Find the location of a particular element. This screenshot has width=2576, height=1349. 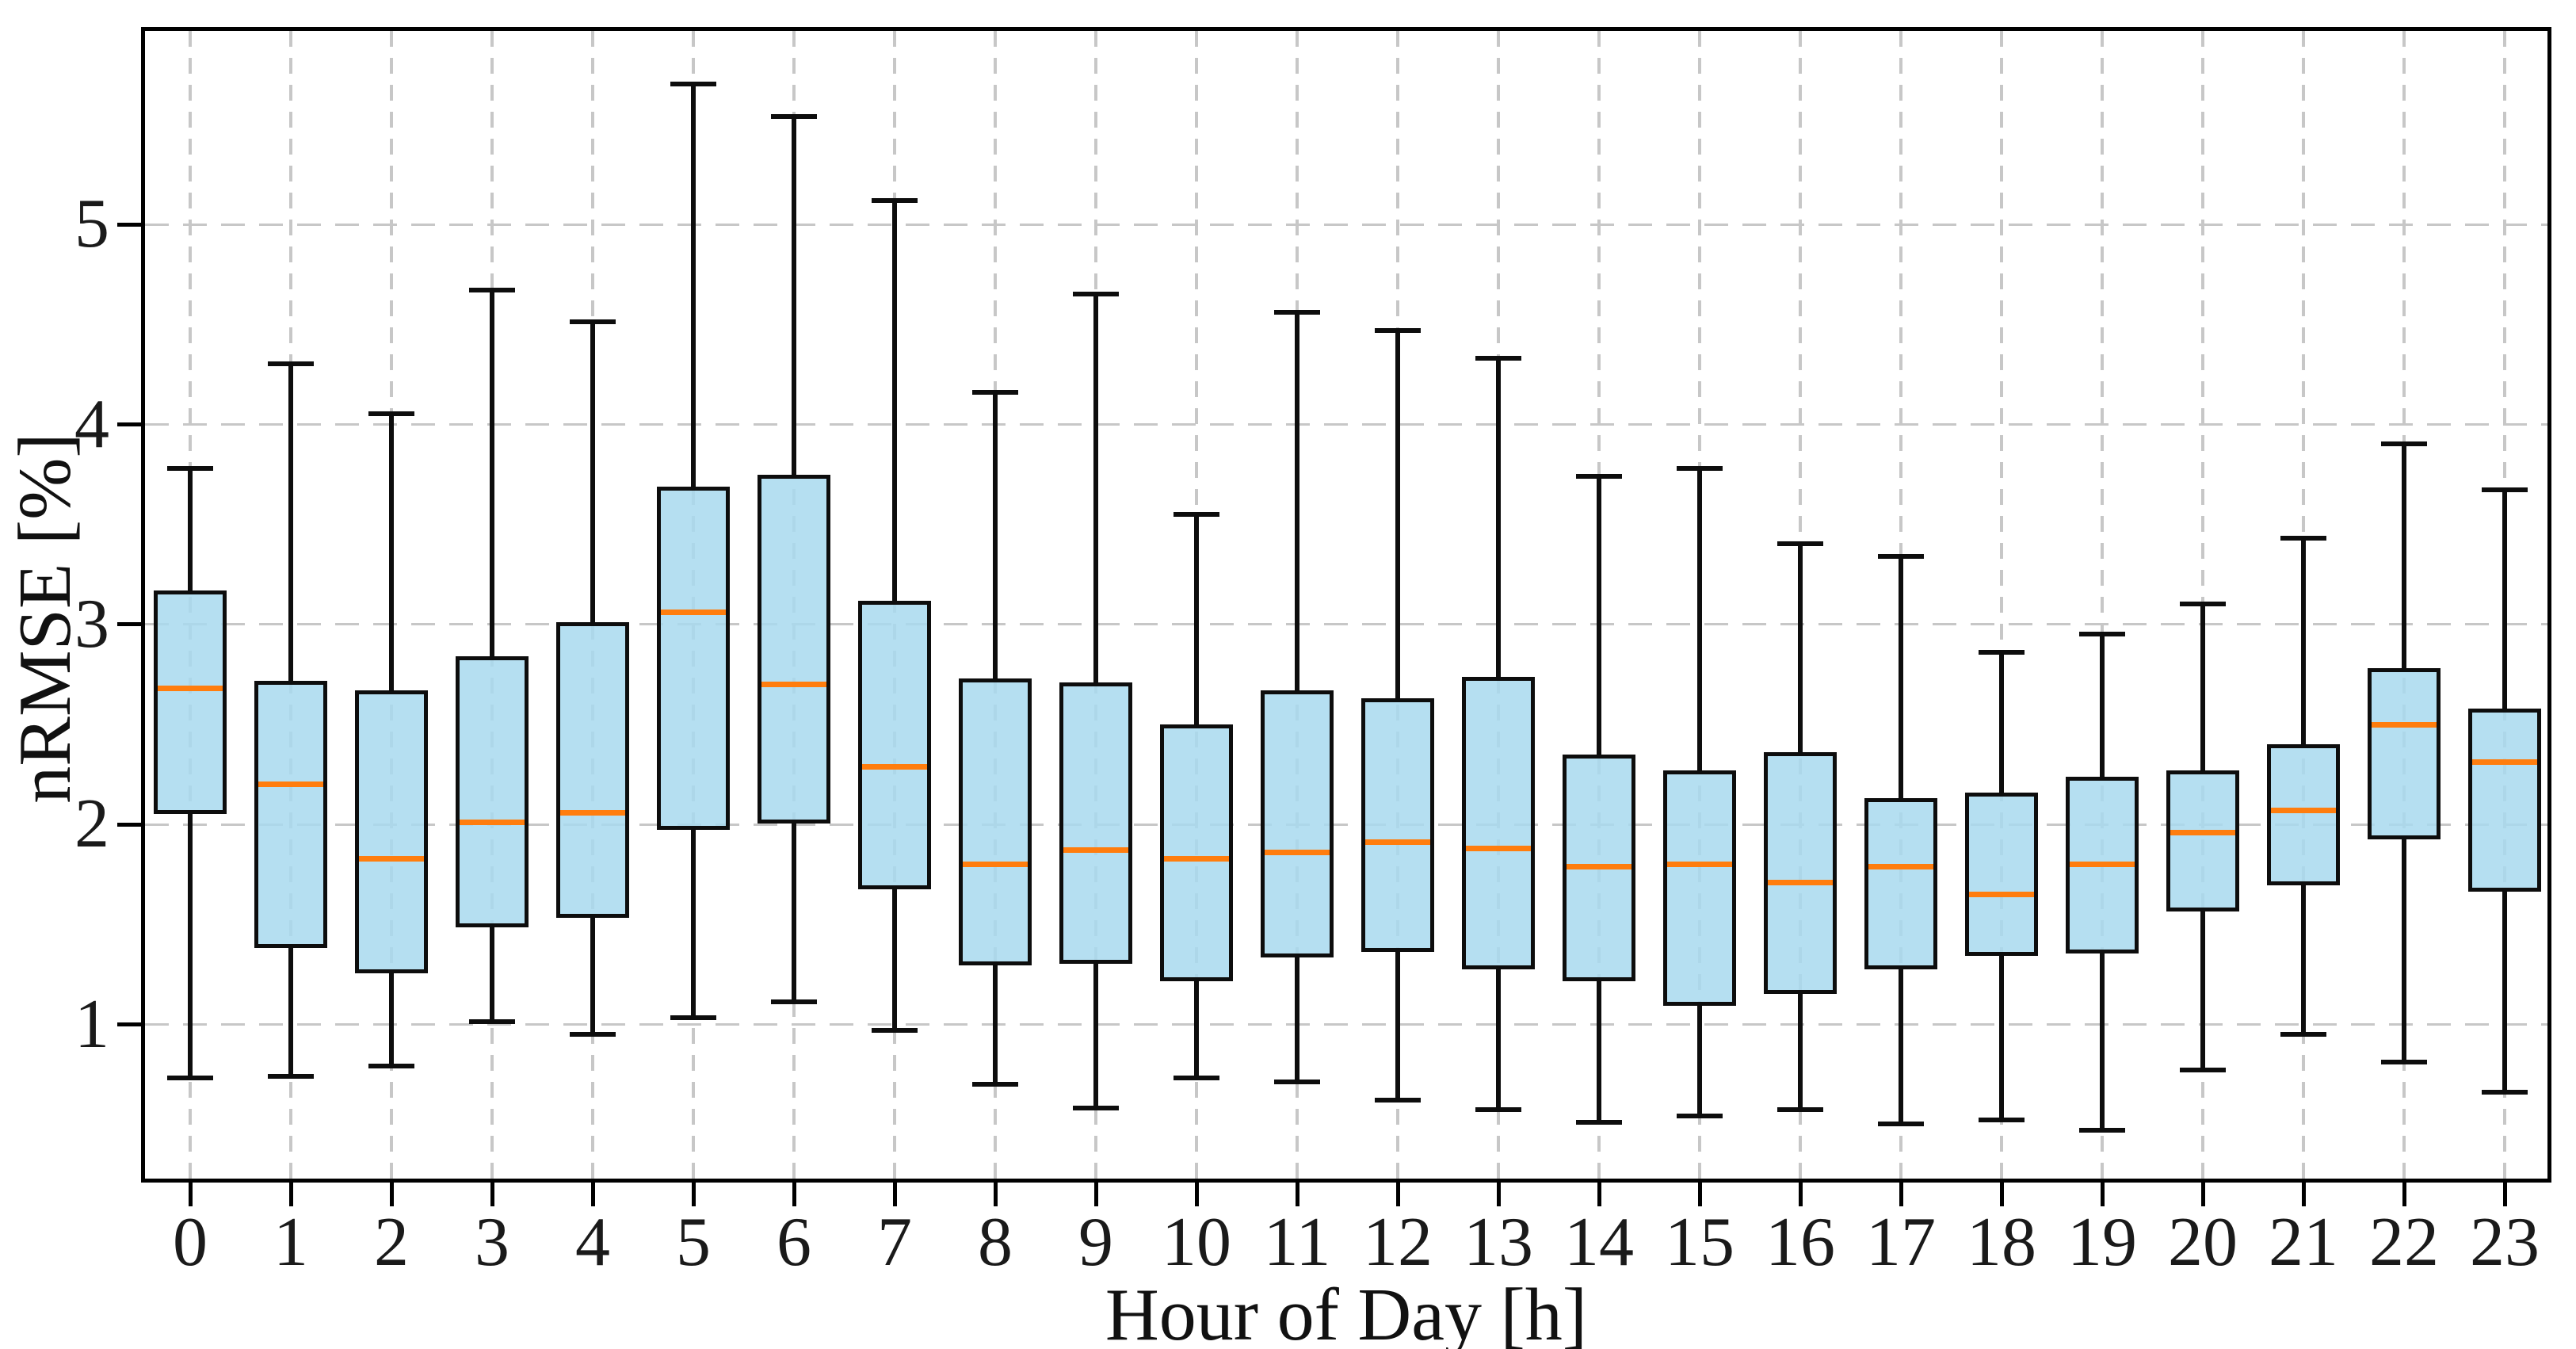

x-tick-label: 9 is located at coordinates (1095, 1243).